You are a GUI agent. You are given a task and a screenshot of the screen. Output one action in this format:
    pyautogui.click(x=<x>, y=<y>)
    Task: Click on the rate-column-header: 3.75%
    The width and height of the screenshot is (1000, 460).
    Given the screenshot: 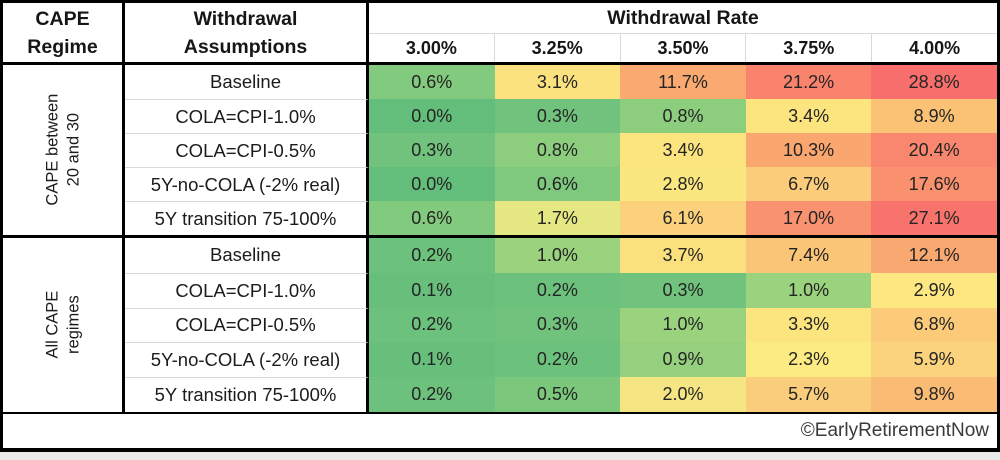 What is the action you would take?
    pyautogui.click(x=808, y=48)
    